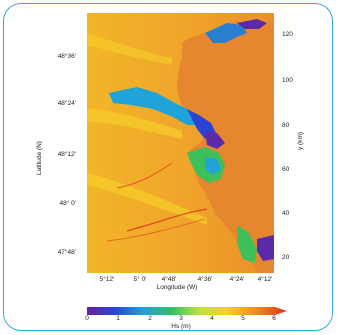 This screenshot has width=338, height=335. What do you see at coordinates (150, 318) in the screenshot?
I see `colorbar-tick: 2` at bounding box center [150, 318].